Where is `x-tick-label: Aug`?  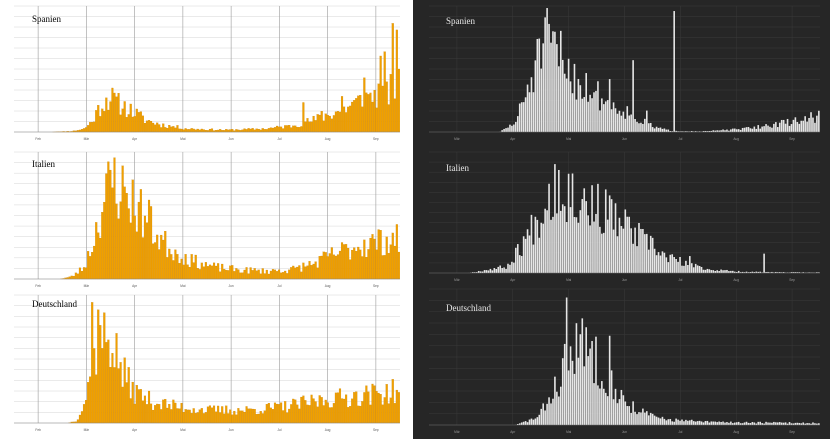 x-tick-label: Aug is located at coordinates (736, 139).